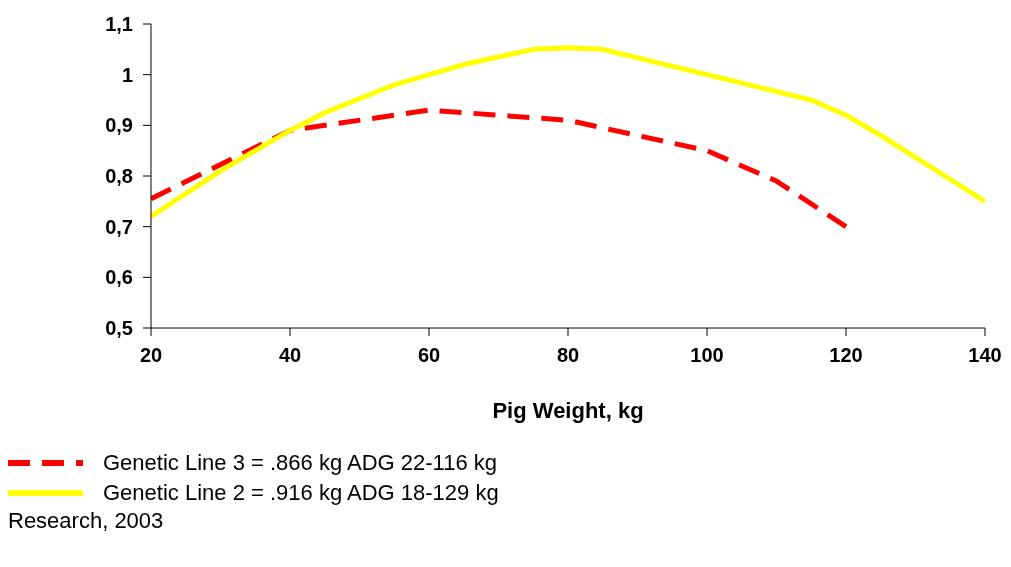 This screenshot has width=1011, height=567. What do you see at coordinates (301, 493) in the screenshot?
I see `legend-label: Genetic Line 2 = .916 kg ADG 18-129 kg` at bounding box center [301, 493].